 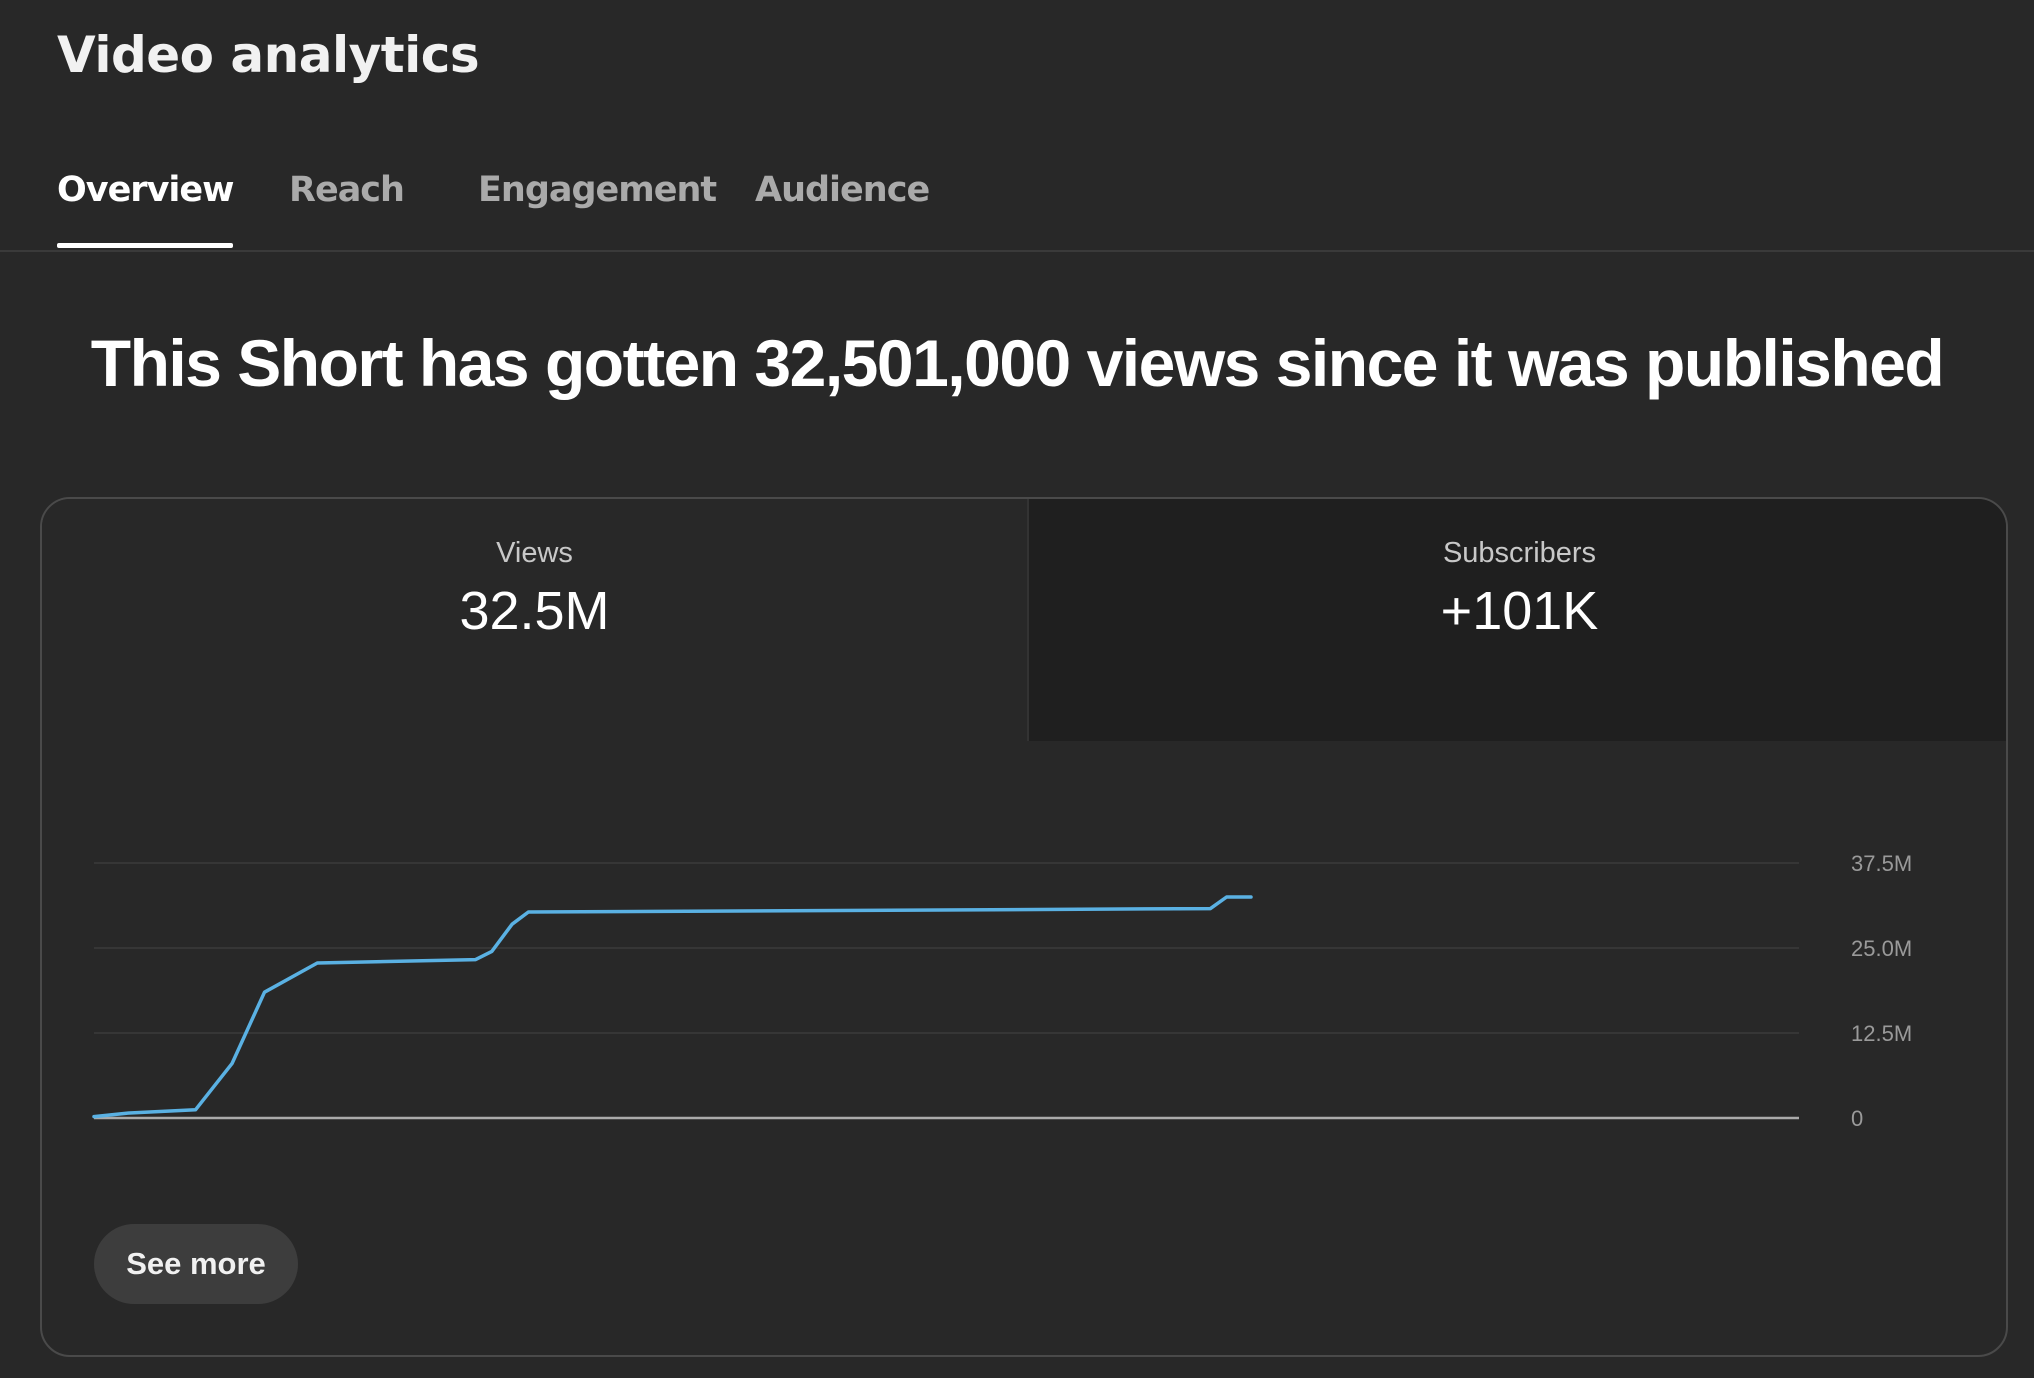 What do you see at coordinates (1881, 863) in the screenshot?
I see `y-tick-label: 37.5M` at bounding box center [1881, 863].